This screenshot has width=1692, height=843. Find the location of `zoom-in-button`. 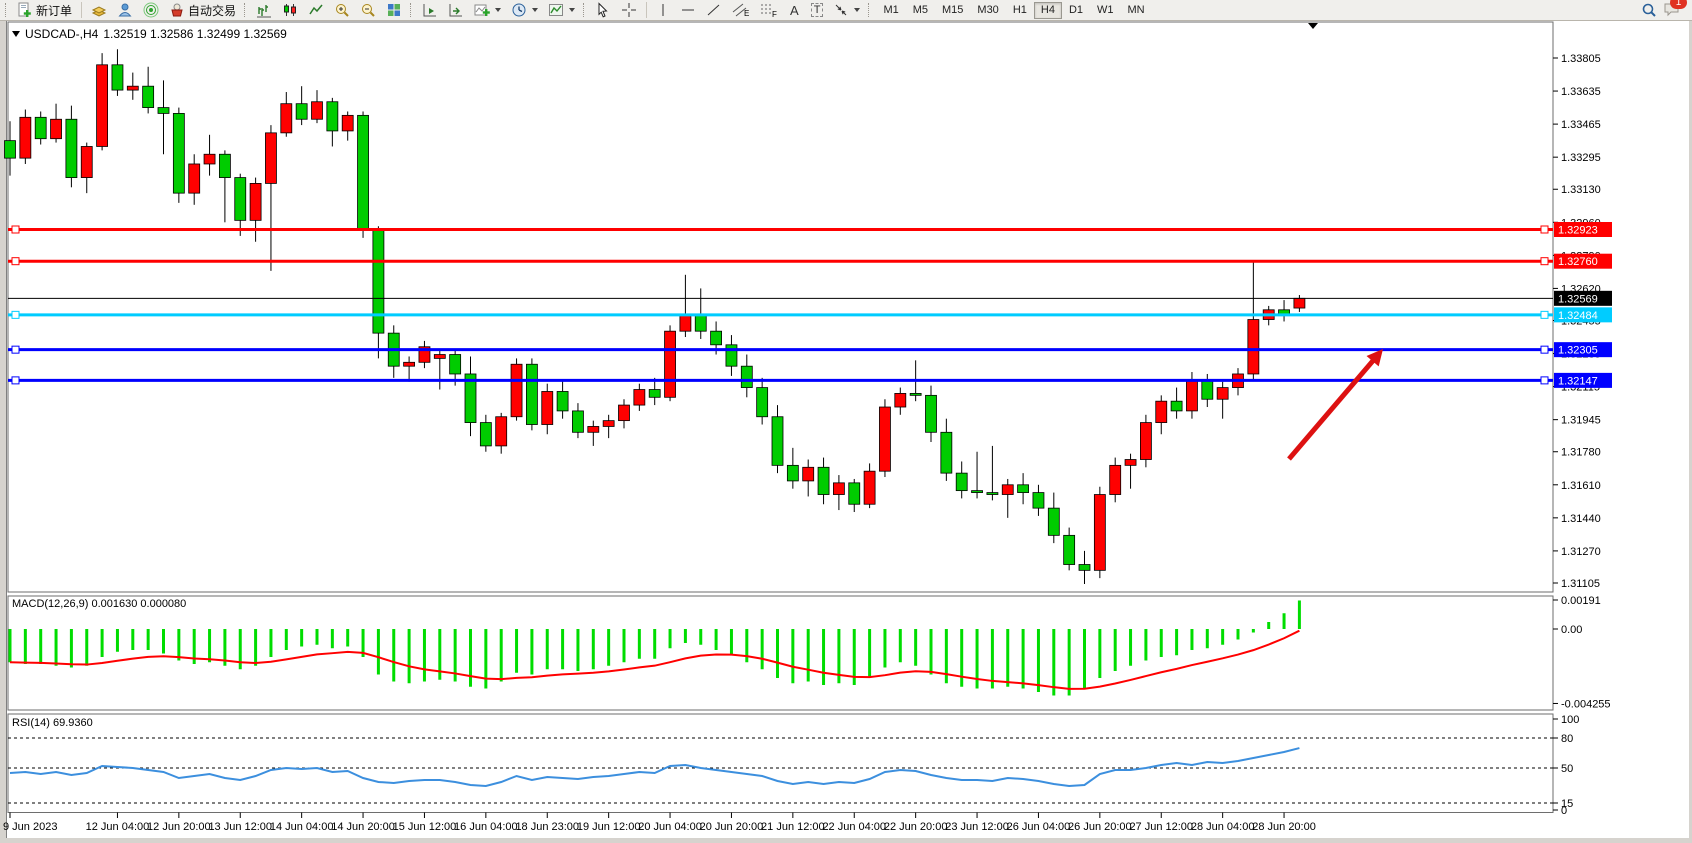

zoom-in-button is located at coordinates (342, 10).